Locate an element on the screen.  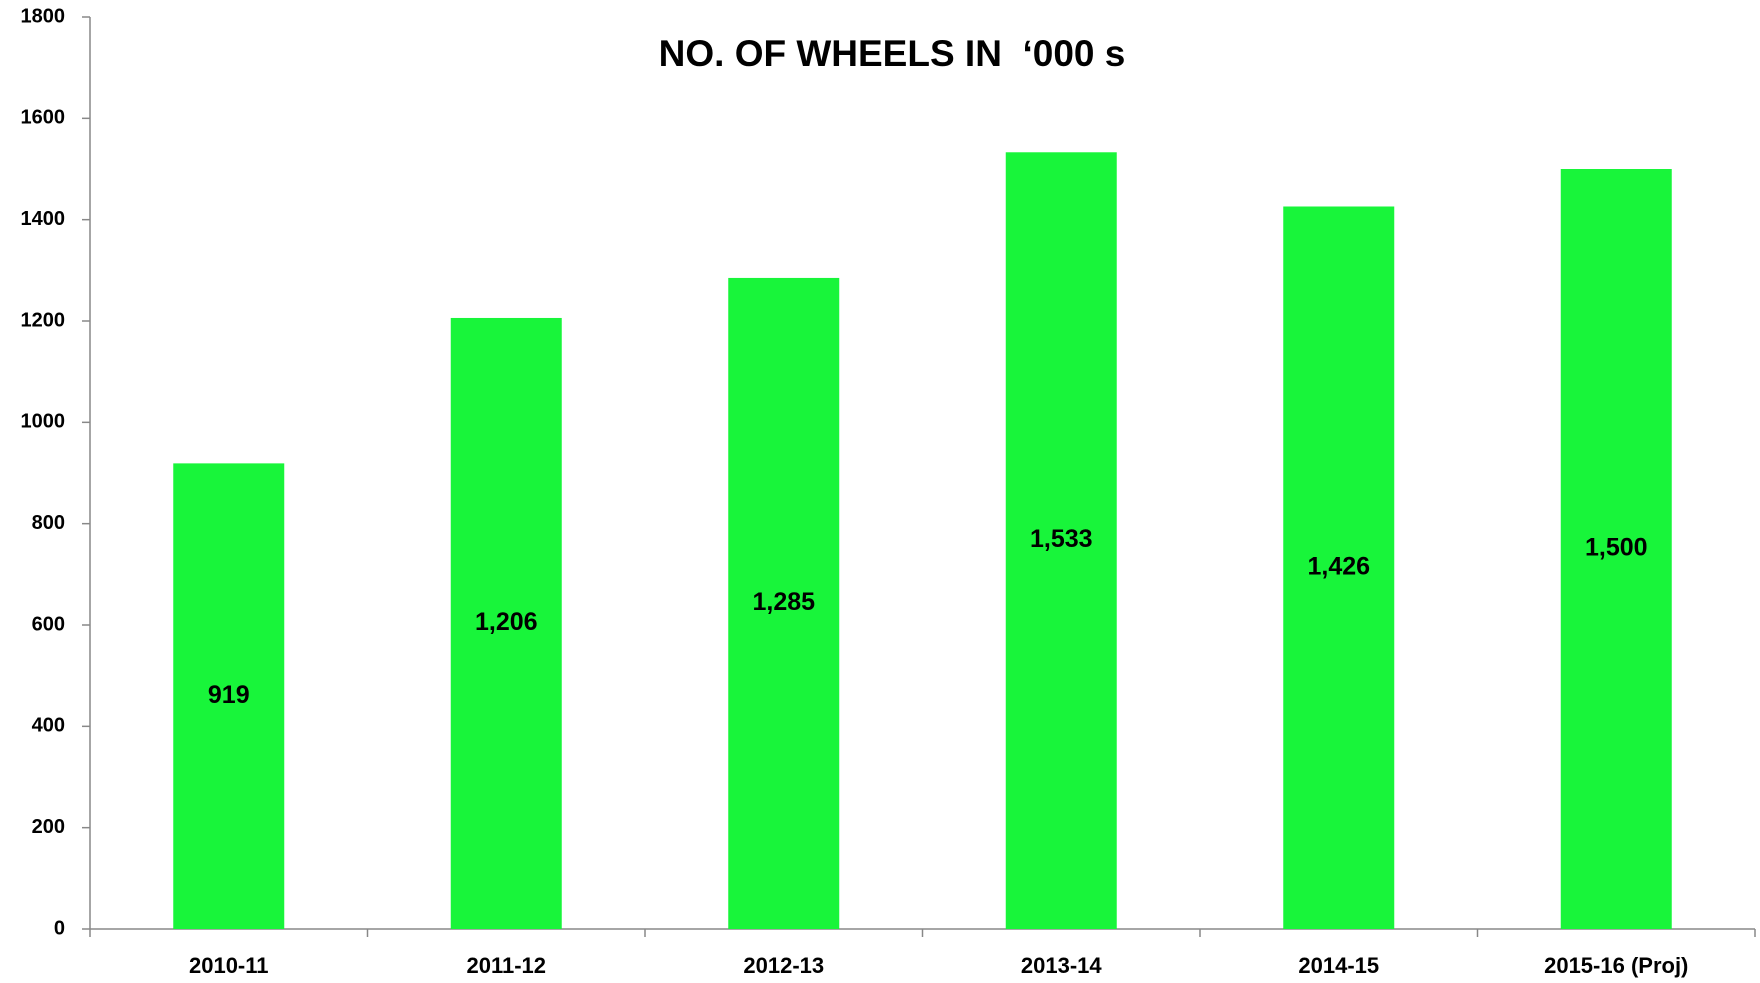
y-tick-label: 1000 is located at coordinates (43, 422).